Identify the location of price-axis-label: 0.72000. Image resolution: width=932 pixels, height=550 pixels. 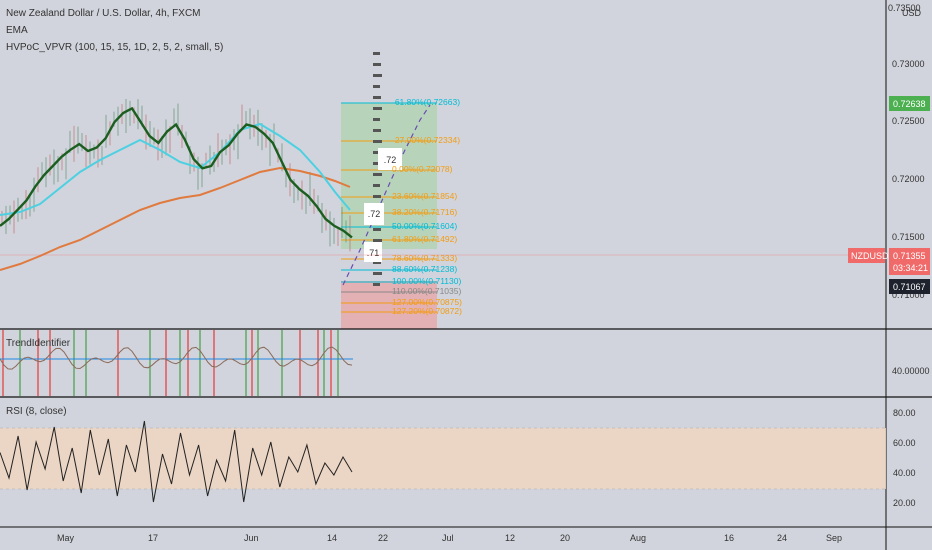
(908, 179).